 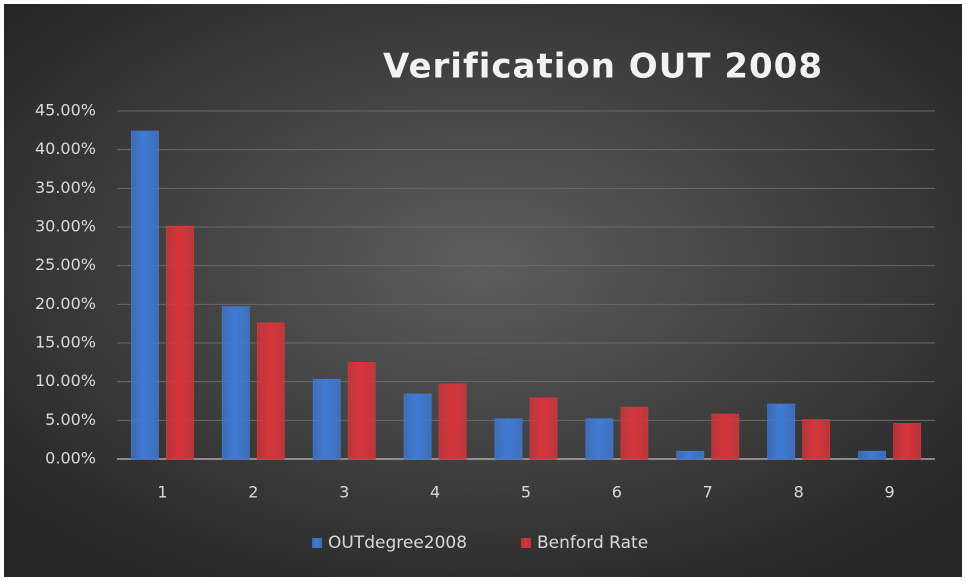 What do you see at coordinates (435, 492) in the screenshot?
I see `x-tick-label: 4` at bounding box center [435, 492].